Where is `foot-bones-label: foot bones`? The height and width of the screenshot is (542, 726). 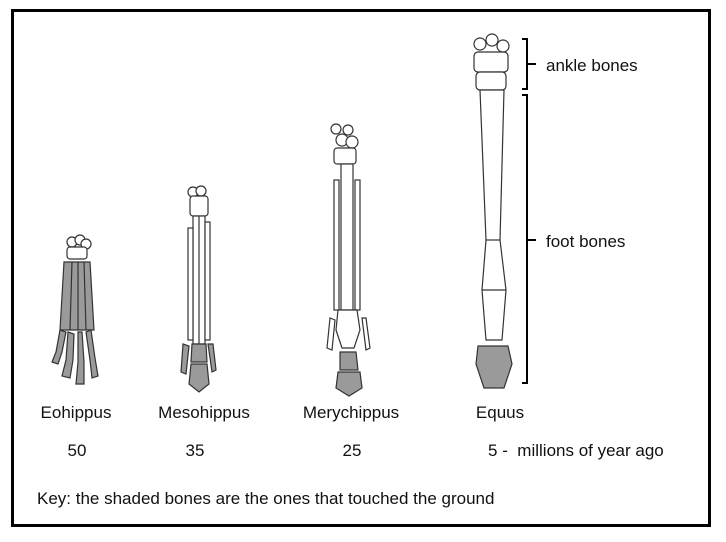
foot-bones-label: foot bones is located at coordinates (586, 241).